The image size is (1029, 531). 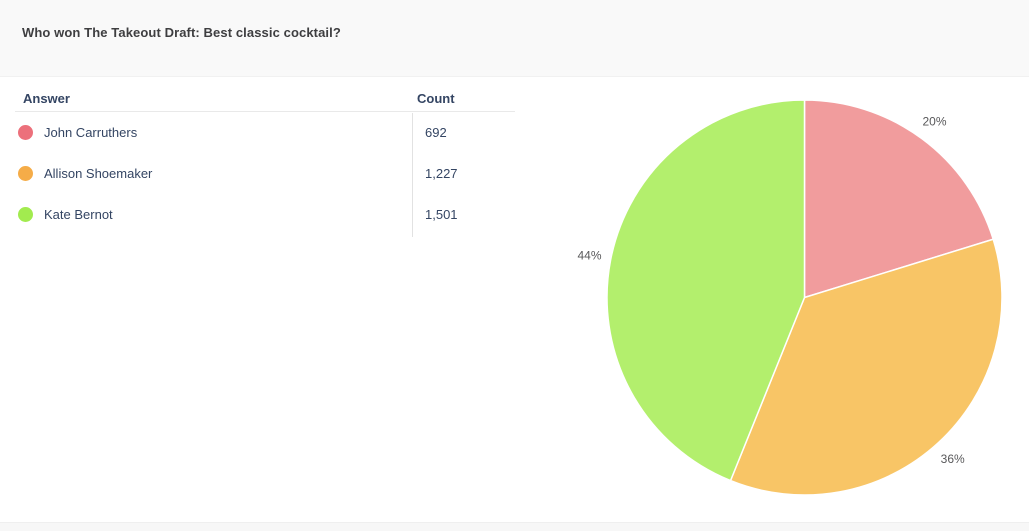 I want to click on table-row: John Carruthers 692, so click(x=265, y=132).